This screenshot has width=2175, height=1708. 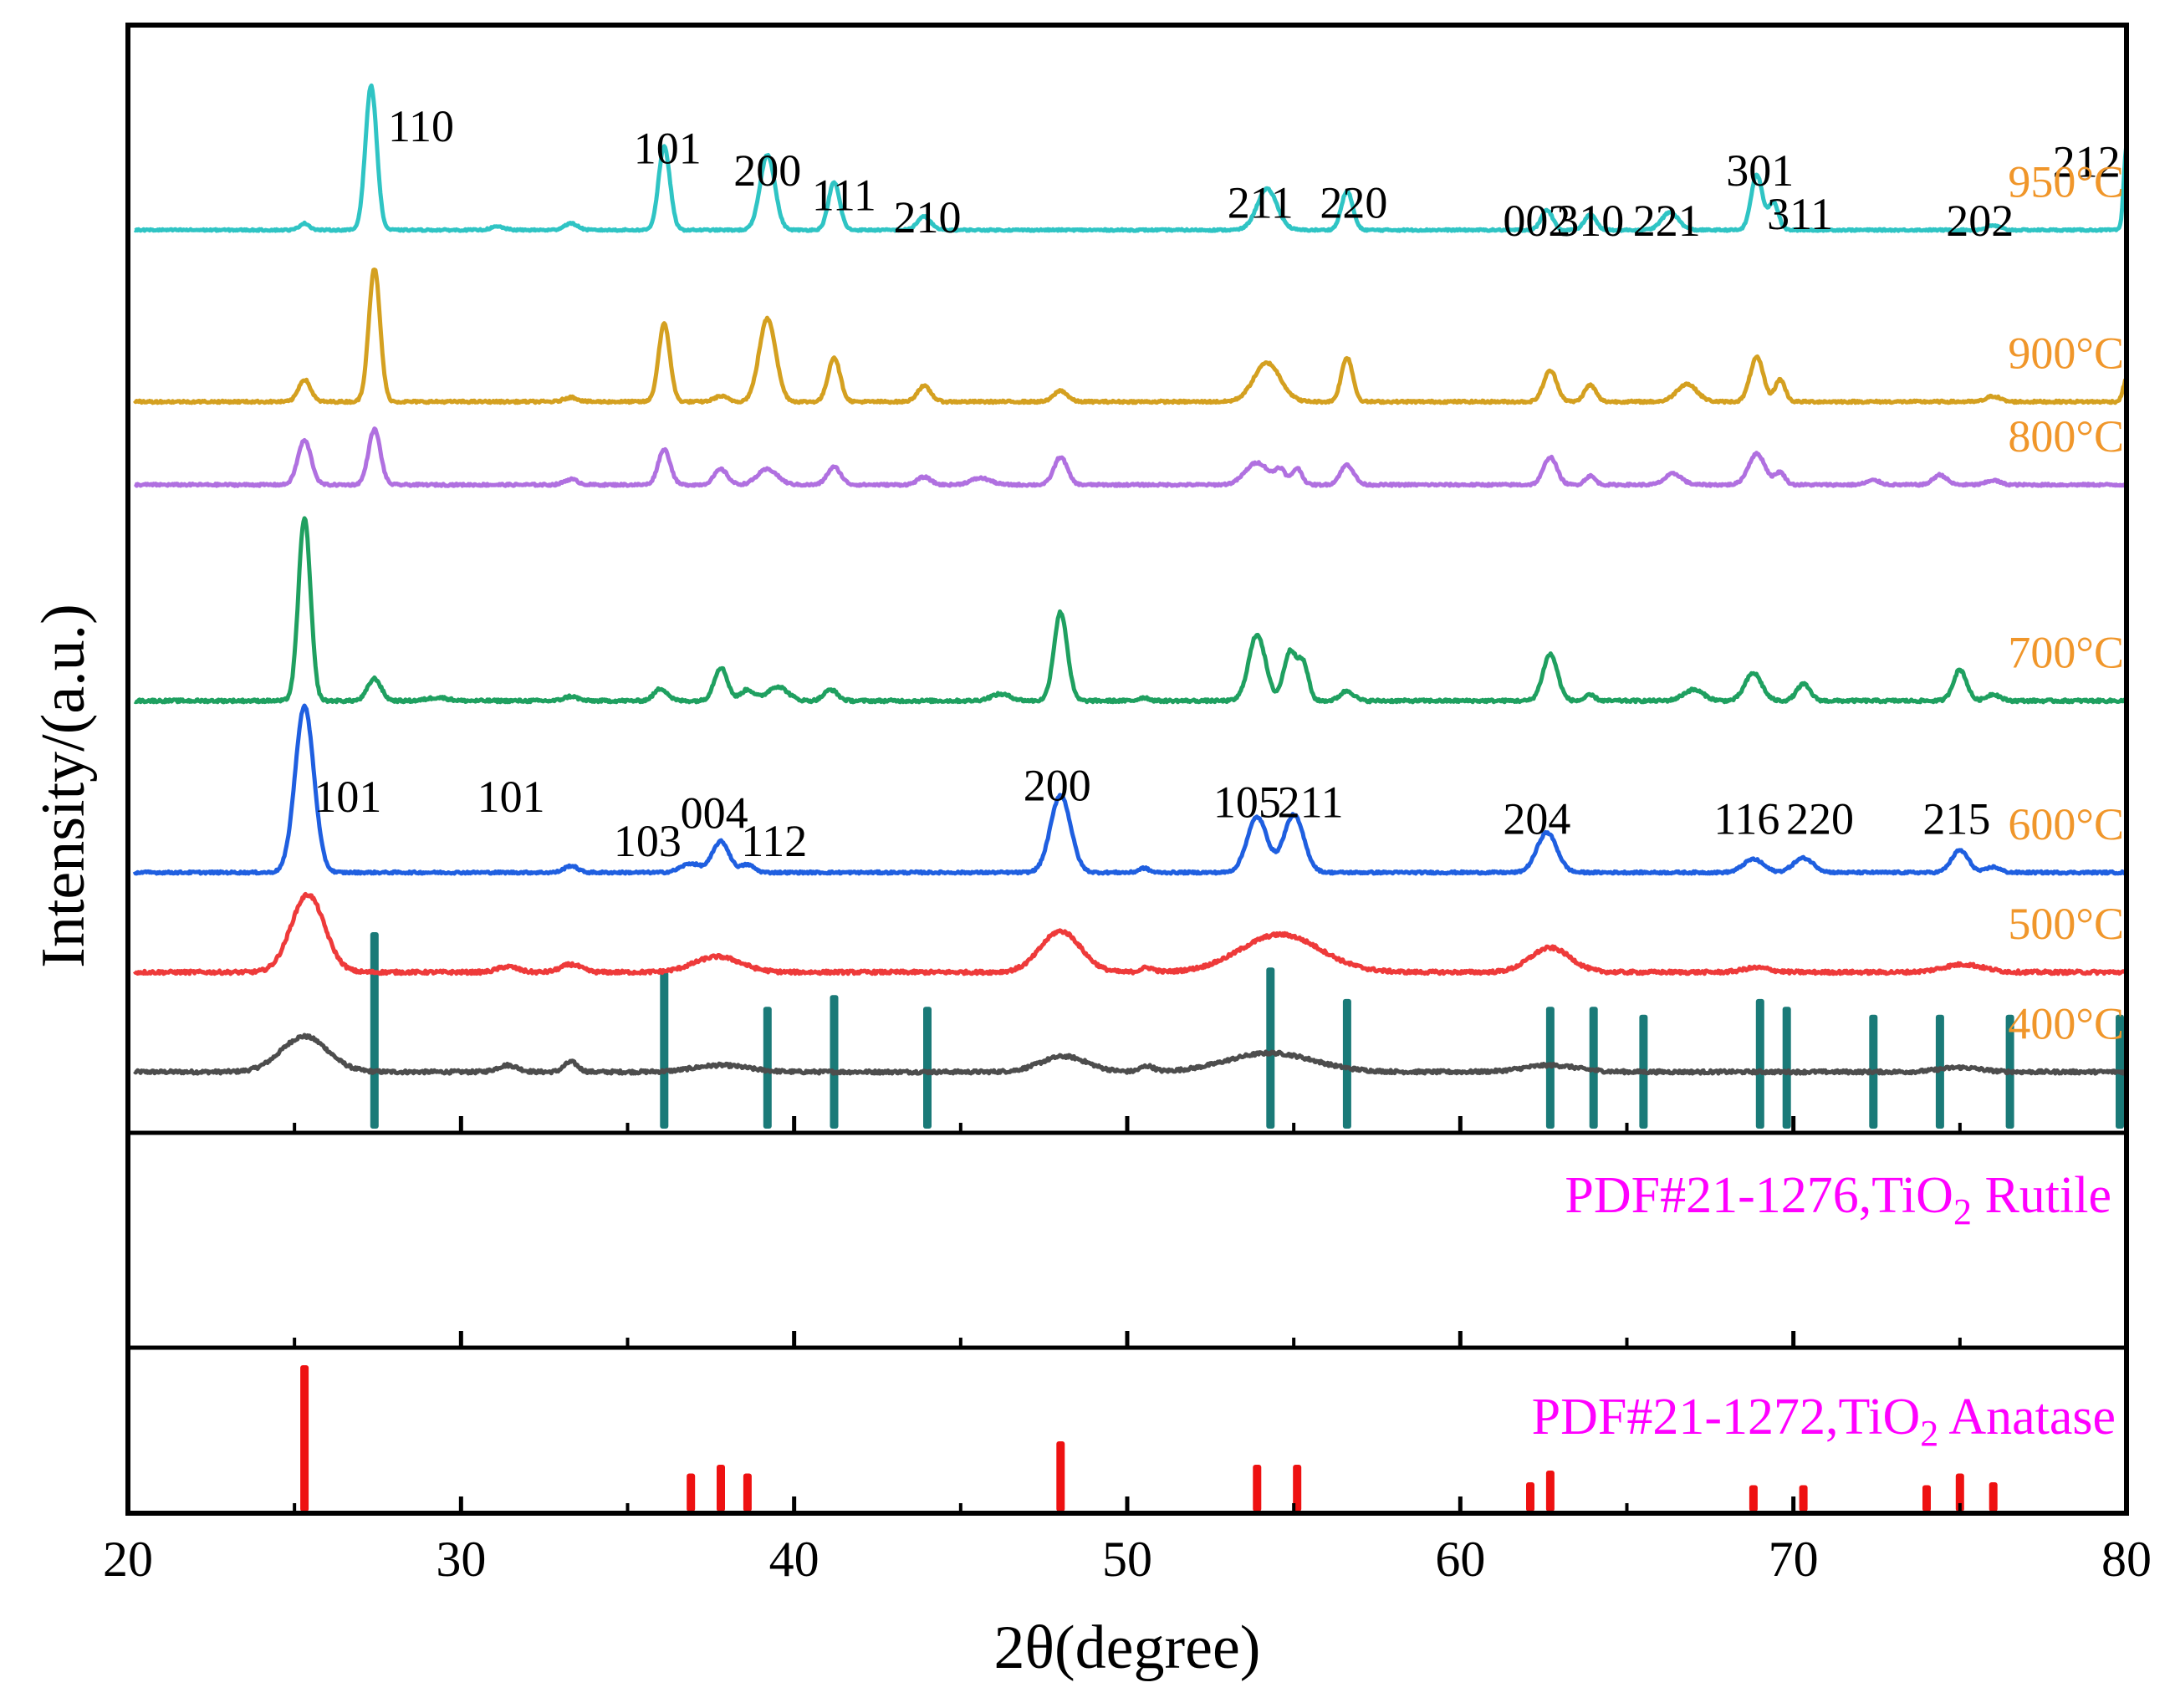 I want to click on anatase-hkl-label-2: 103, so click(x=648, y=841).